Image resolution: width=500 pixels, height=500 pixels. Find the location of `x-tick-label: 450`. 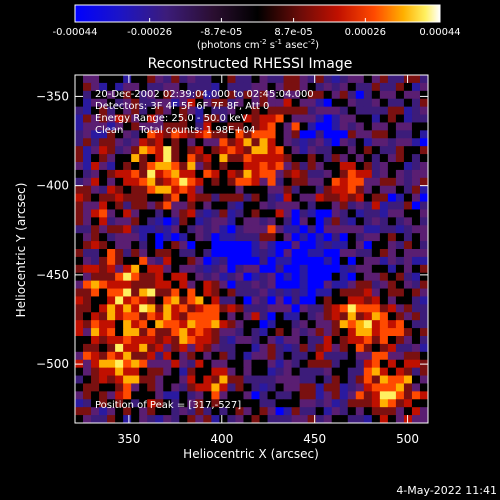

x-tick-label: 450 is located at coordinates (314, 439).